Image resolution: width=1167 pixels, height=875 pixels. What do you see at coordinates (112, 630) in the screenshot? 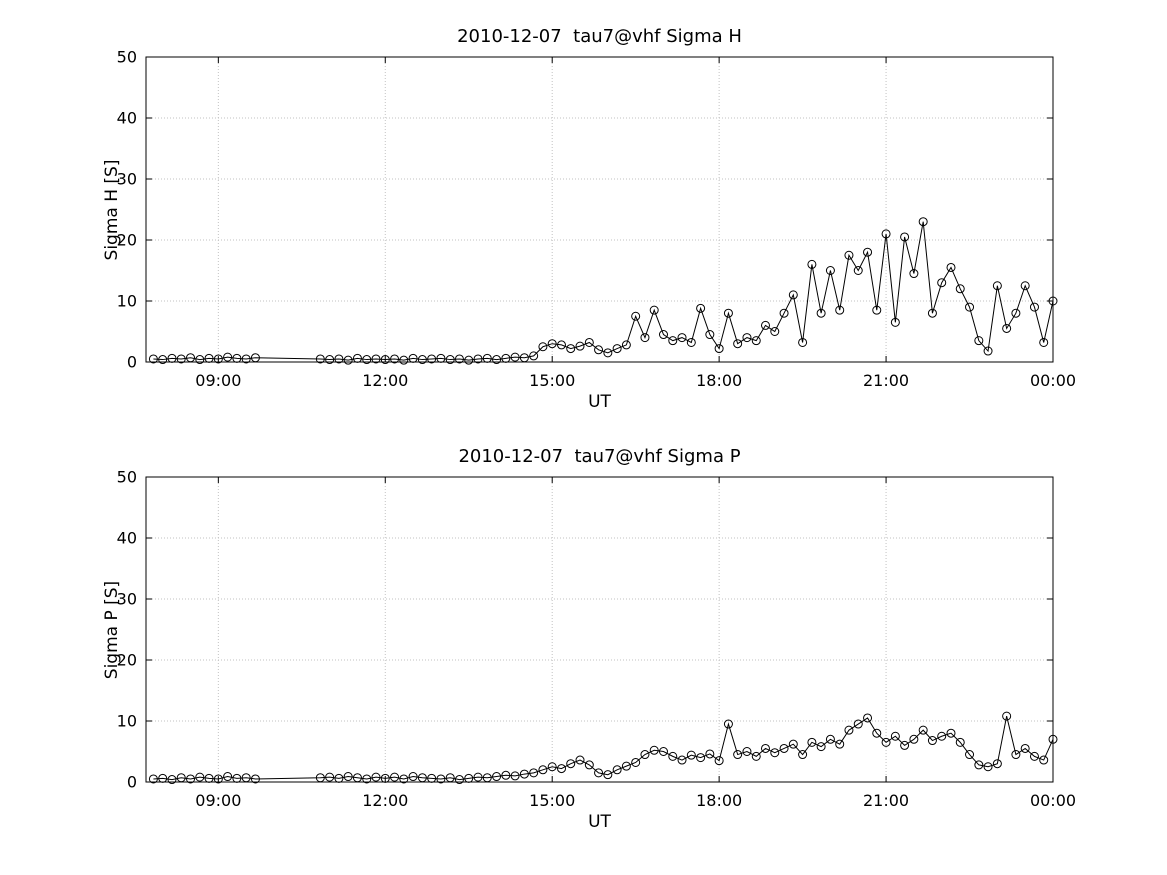
I see `sigma-p-y-axis-label: Sigma P [S]` at bounding box center [112, 630].